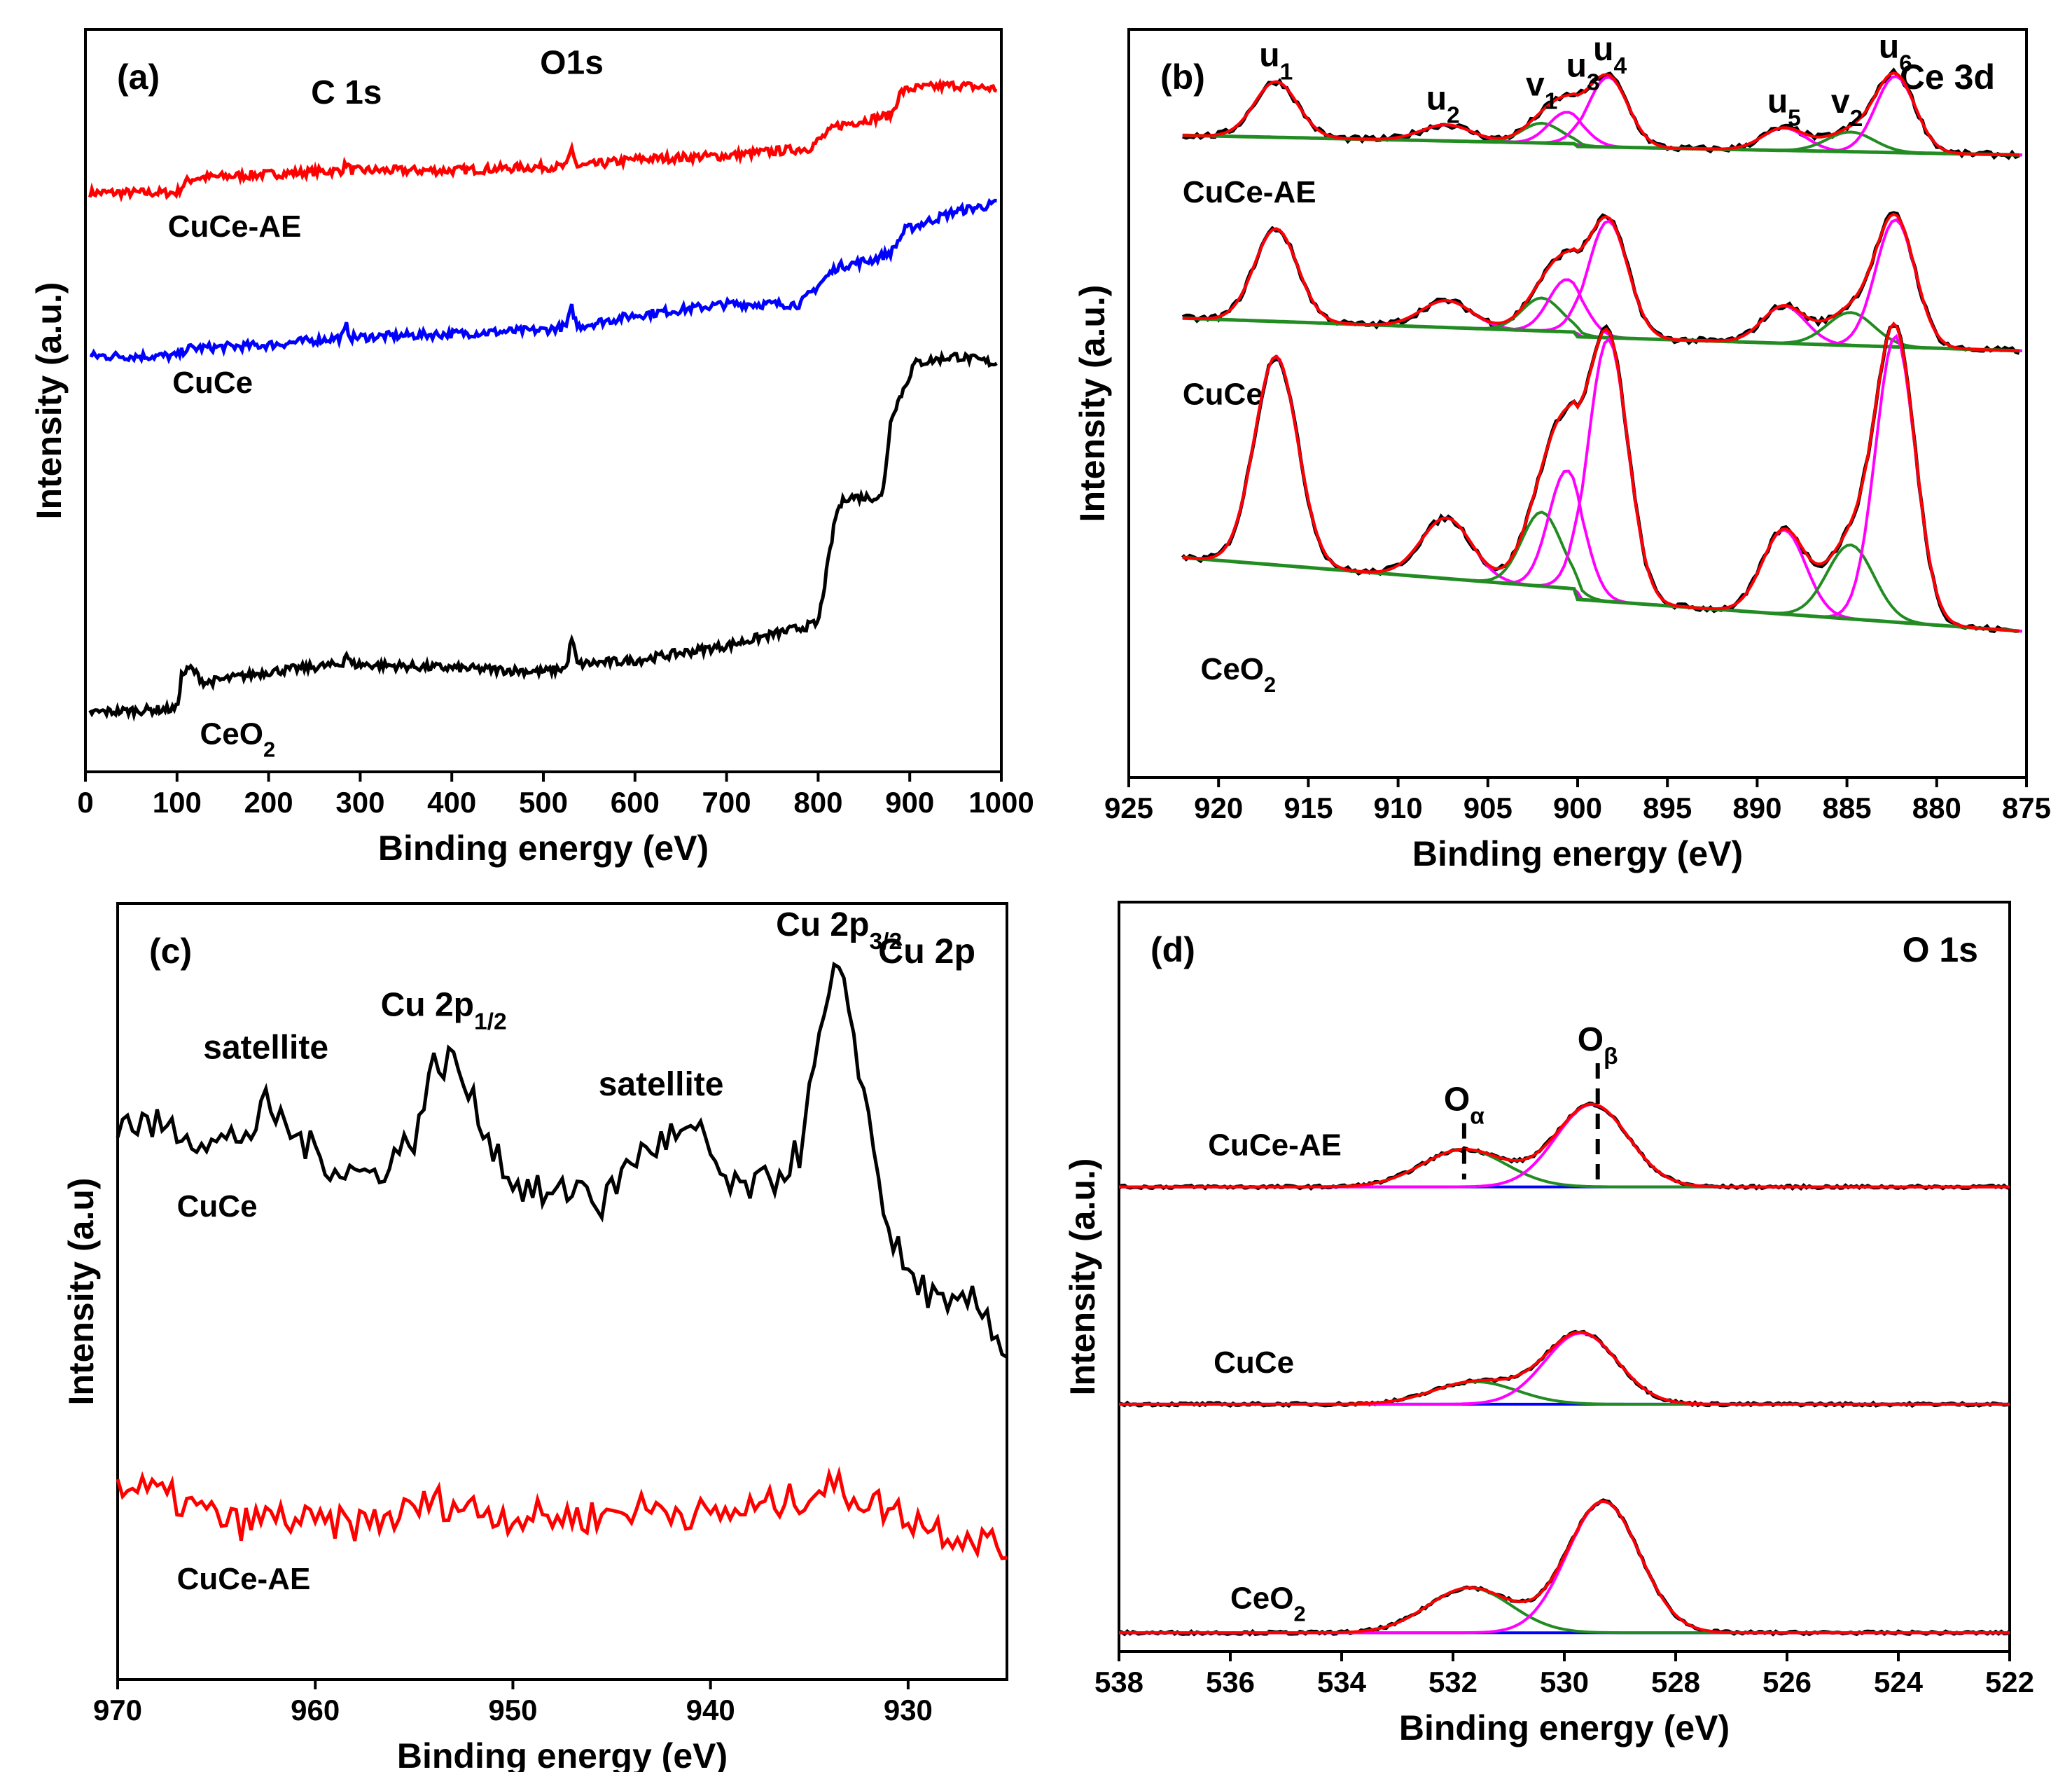 The height and width of the screenshot is (1772, 2072). What do you see at coordinates (1600, 594) in the screenshot?
I see `background-ceo2` at bounding box center [1600, 594].